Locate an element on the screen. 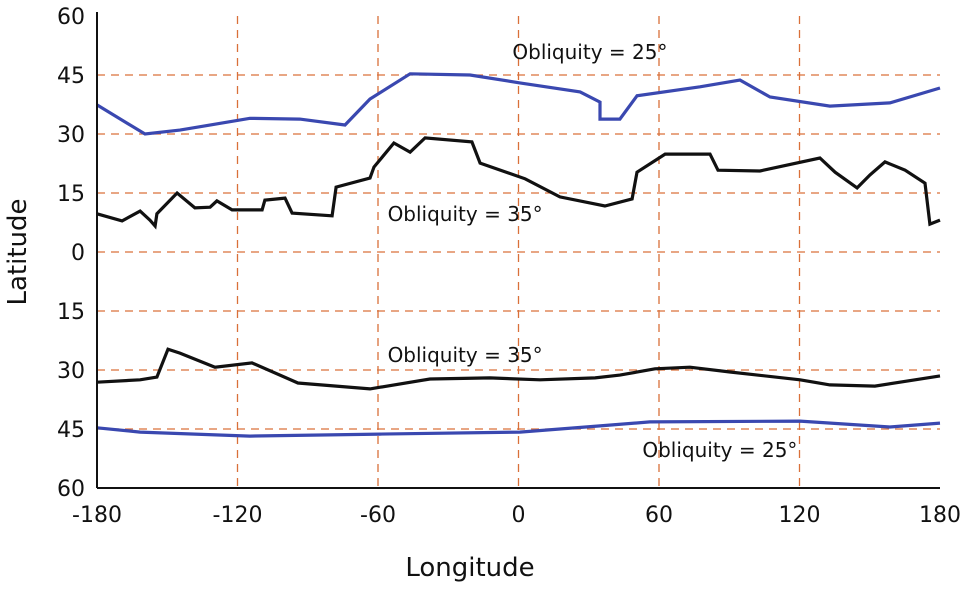 The image size is (974, 592). x-tick-label: 0 is located at coordinates (519, 515).